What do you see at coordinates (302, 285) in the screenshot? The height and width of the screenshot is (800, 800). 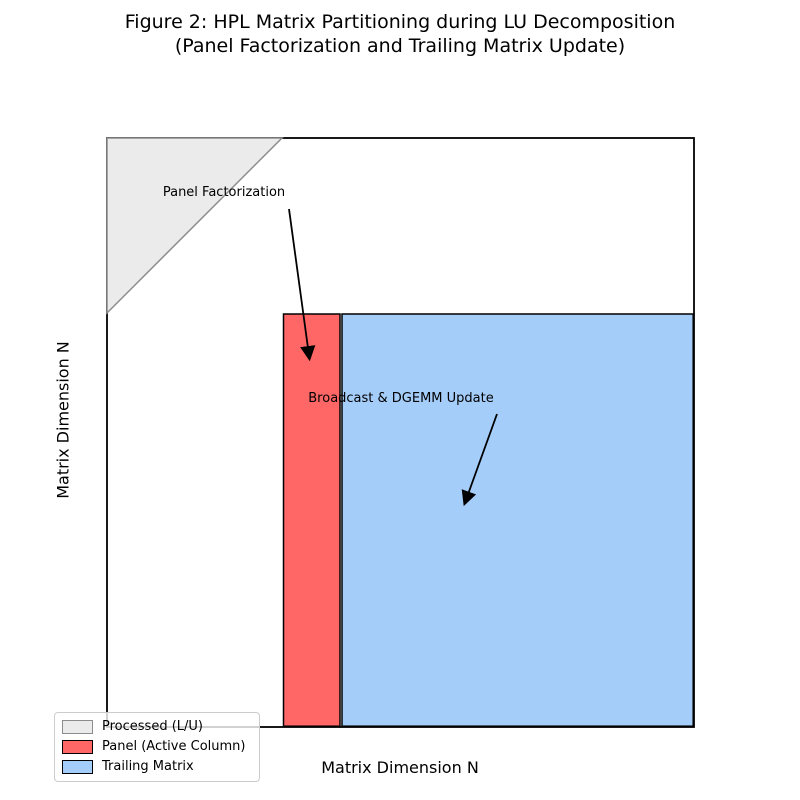 I see `panel-factorization-arrow-icon` at bounding box center [302, 285].